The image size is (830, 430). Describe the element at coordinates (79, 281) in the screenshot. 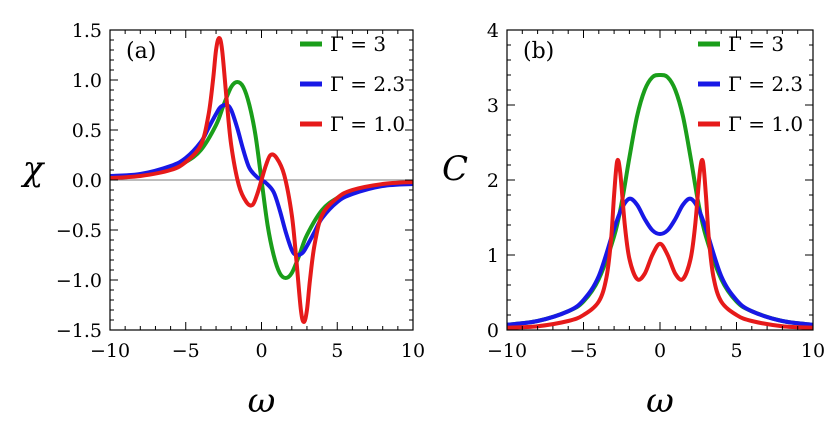

I see `y-tick-label: −1.0` at that location.